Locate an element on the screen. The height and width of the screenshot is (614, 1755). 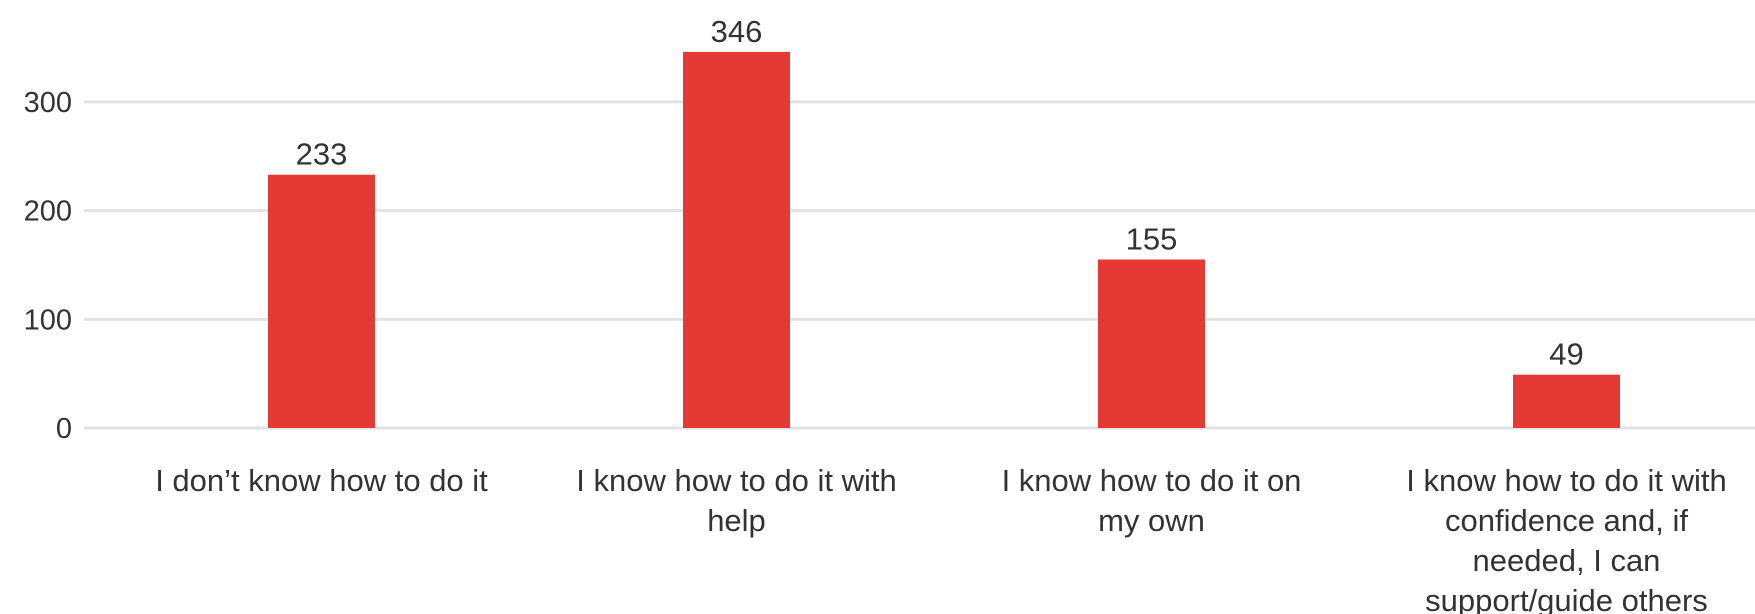
data-label: 346 is located at coordinates (737, 31).